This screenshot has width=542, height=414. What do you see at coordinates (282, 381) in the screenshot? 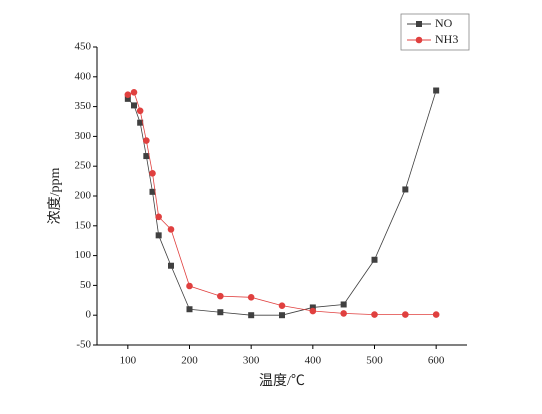
I see `x-axis-title: 温度/℃` at bounding box center [282, 381].